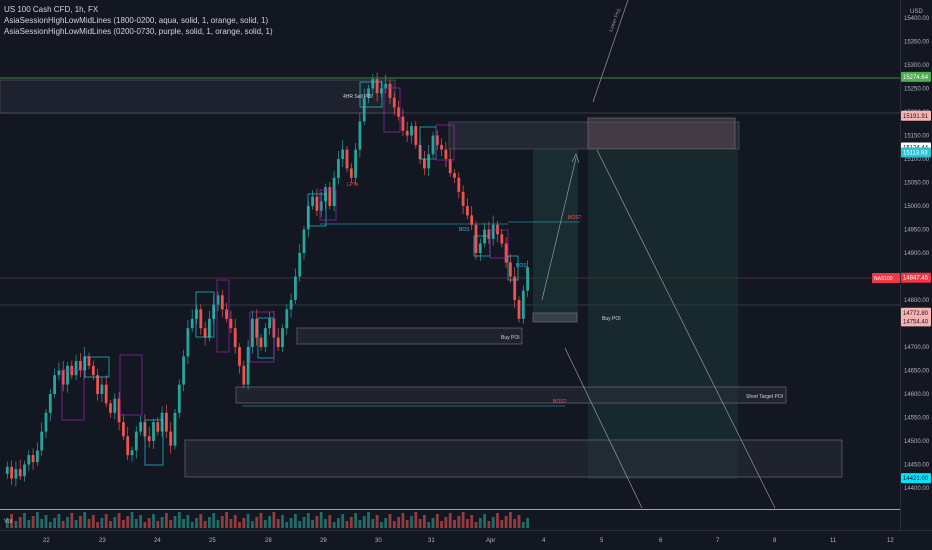 The width and height of the screenshot is (932, 550). I want to click on annotation-bos-4: BOS?, so click(560, 402).